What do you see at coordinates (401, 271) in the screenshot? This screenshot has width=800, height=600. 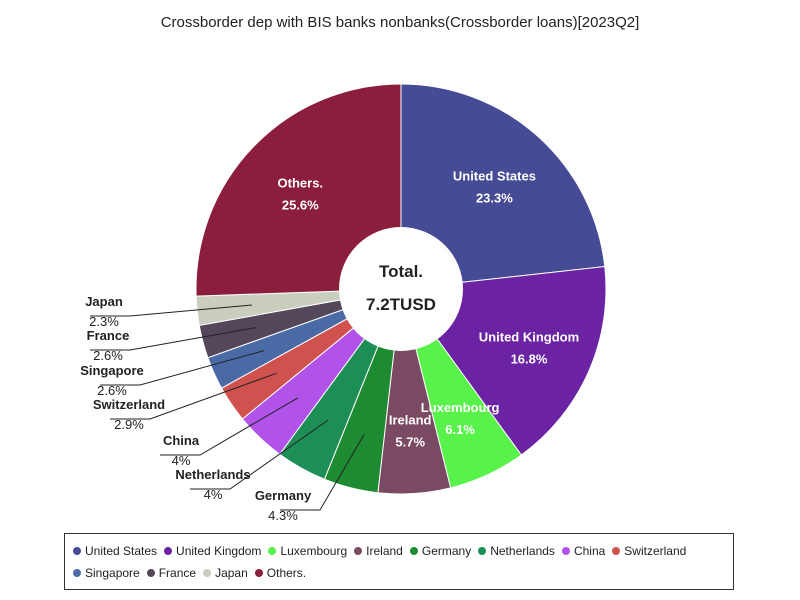 I see `center-label: Total.` at bounding box center [401, 271].